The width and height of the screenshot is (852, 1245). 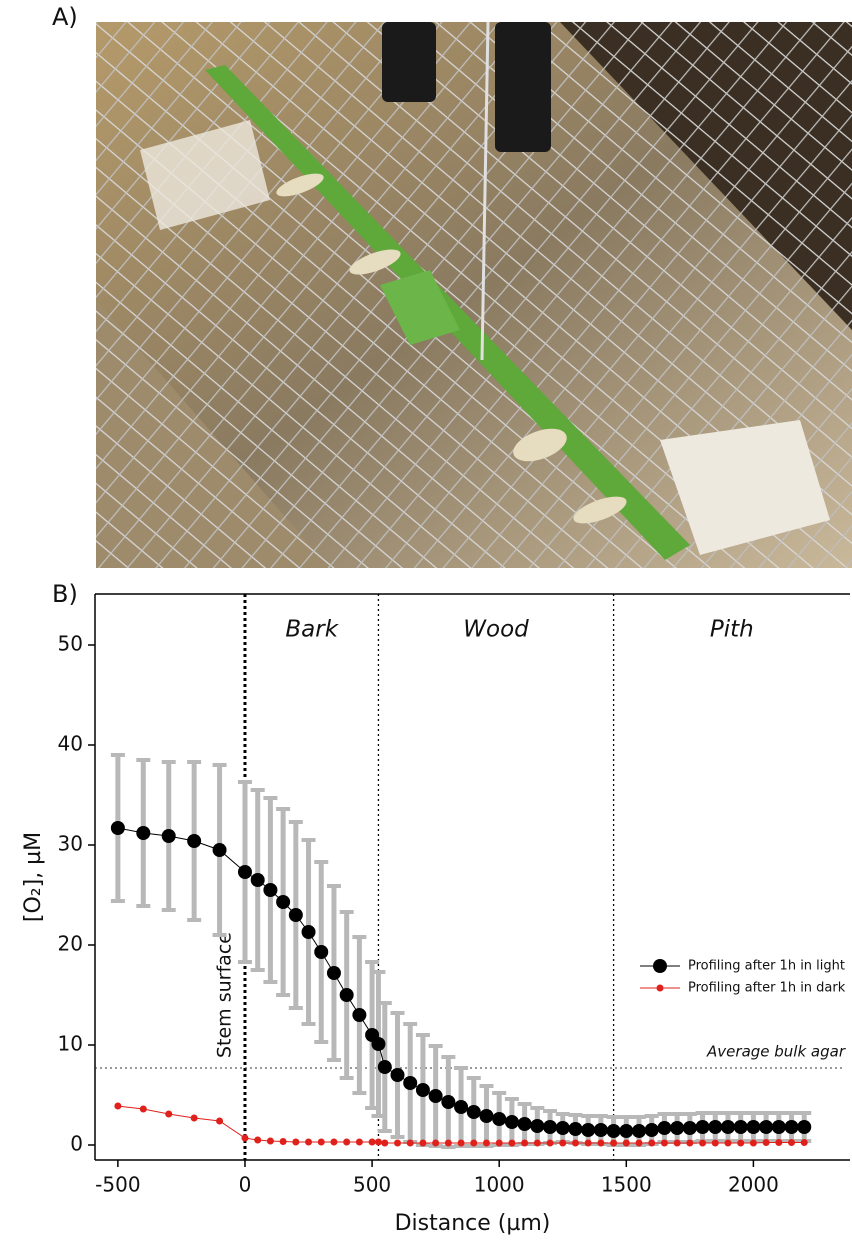 What do you see at coordinates (65, 594) in the screenshot?
I see `panel-label: B)` at bounding box center [65, 594].